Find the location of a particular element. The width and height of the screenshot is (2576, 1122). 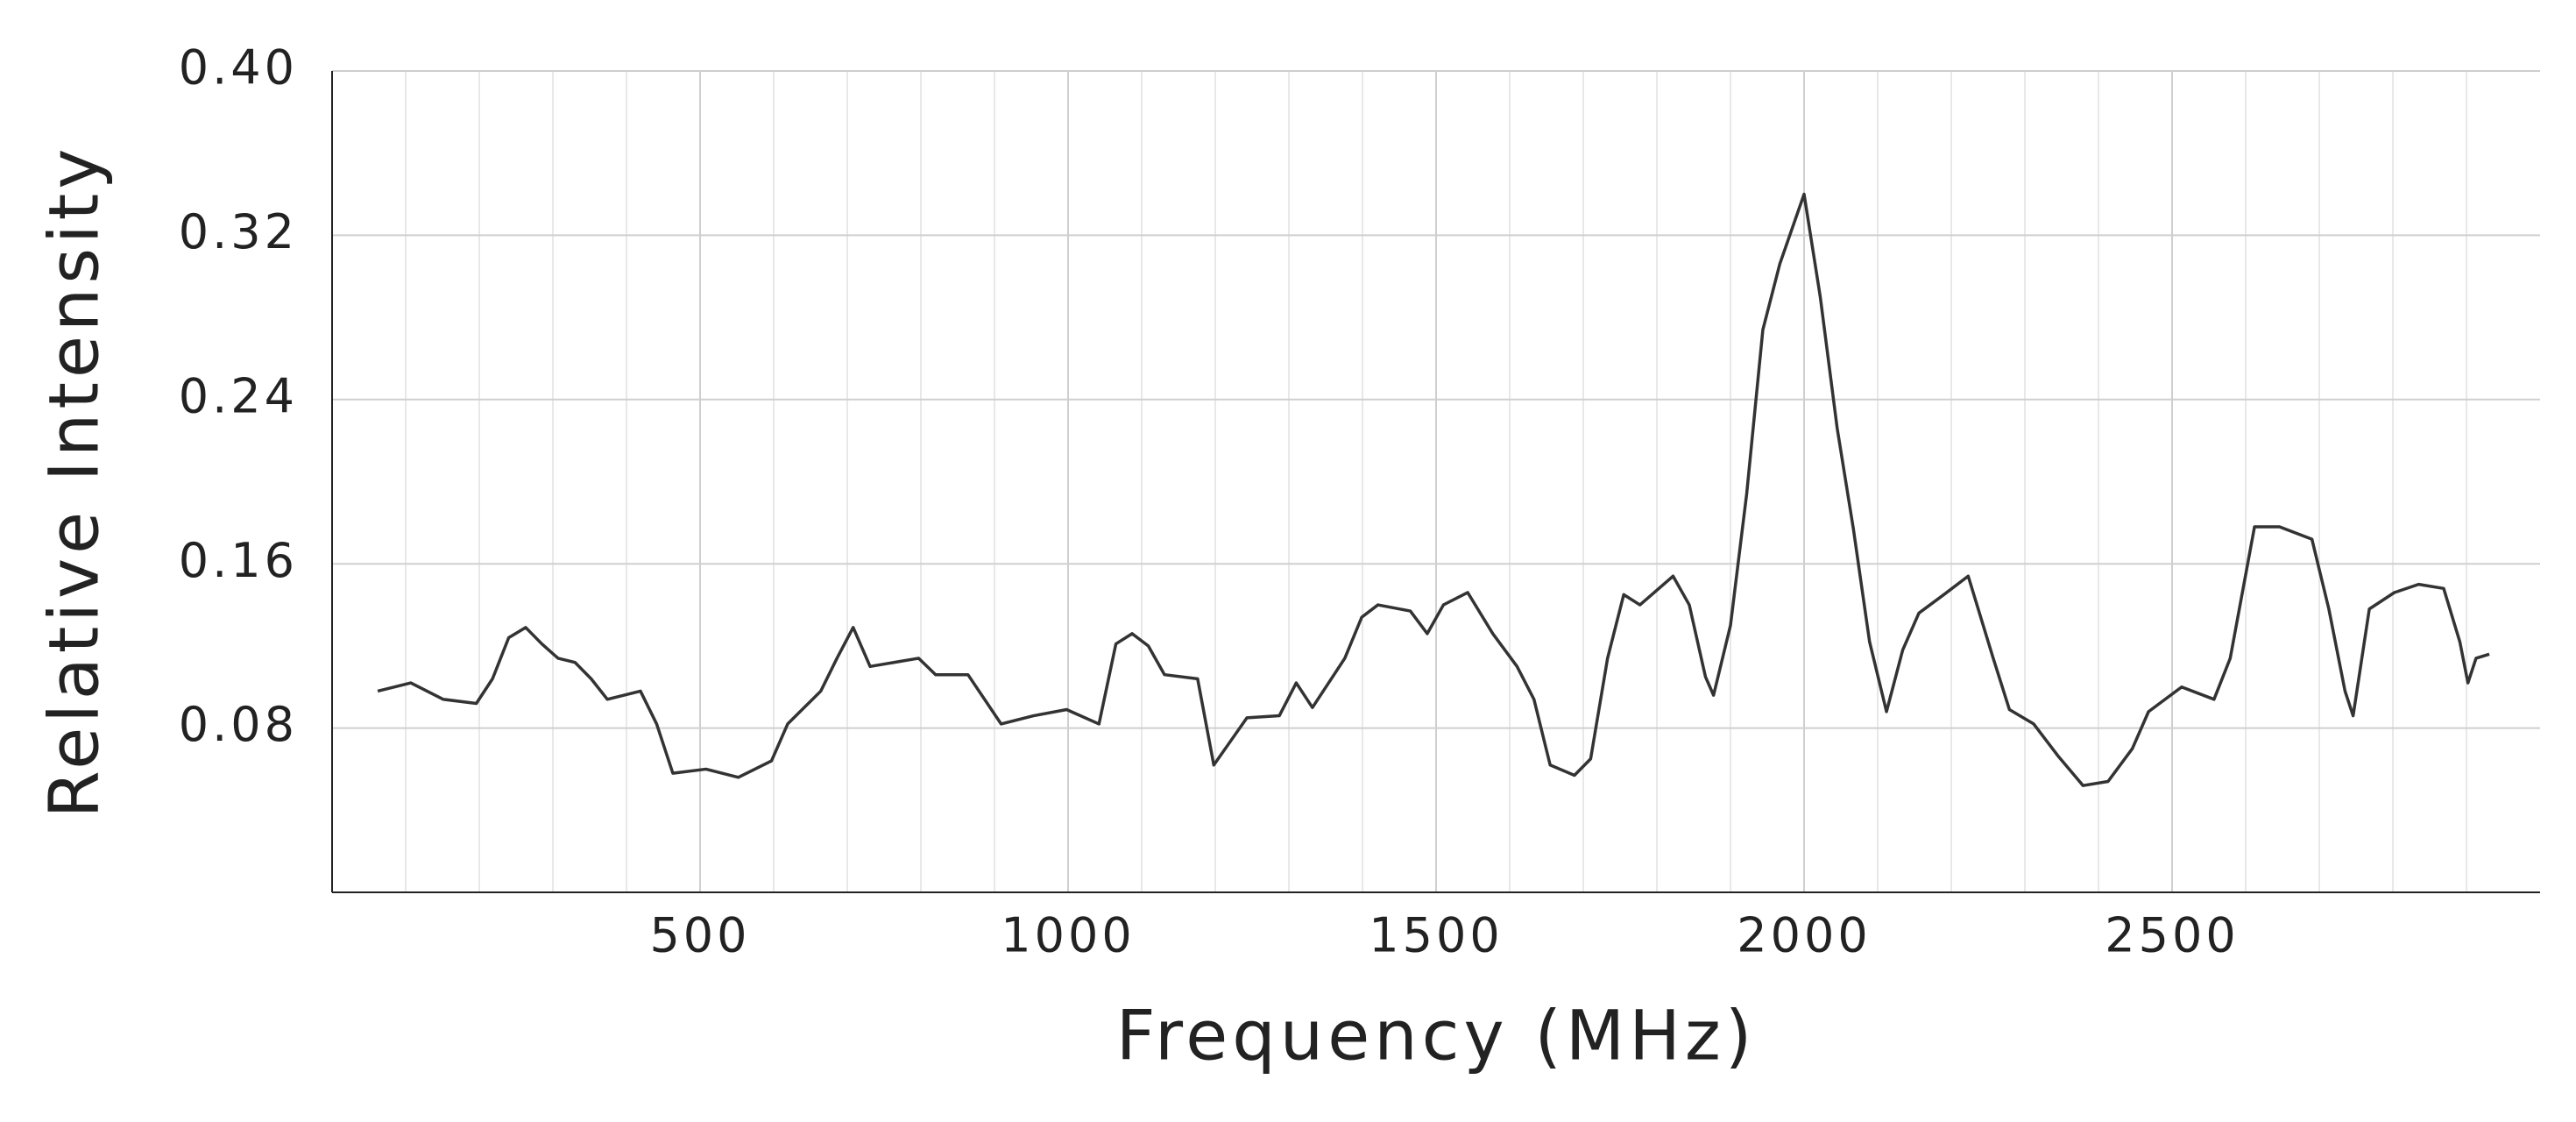

y-tick-label: 0.16 is located at coordinates (238, 561).